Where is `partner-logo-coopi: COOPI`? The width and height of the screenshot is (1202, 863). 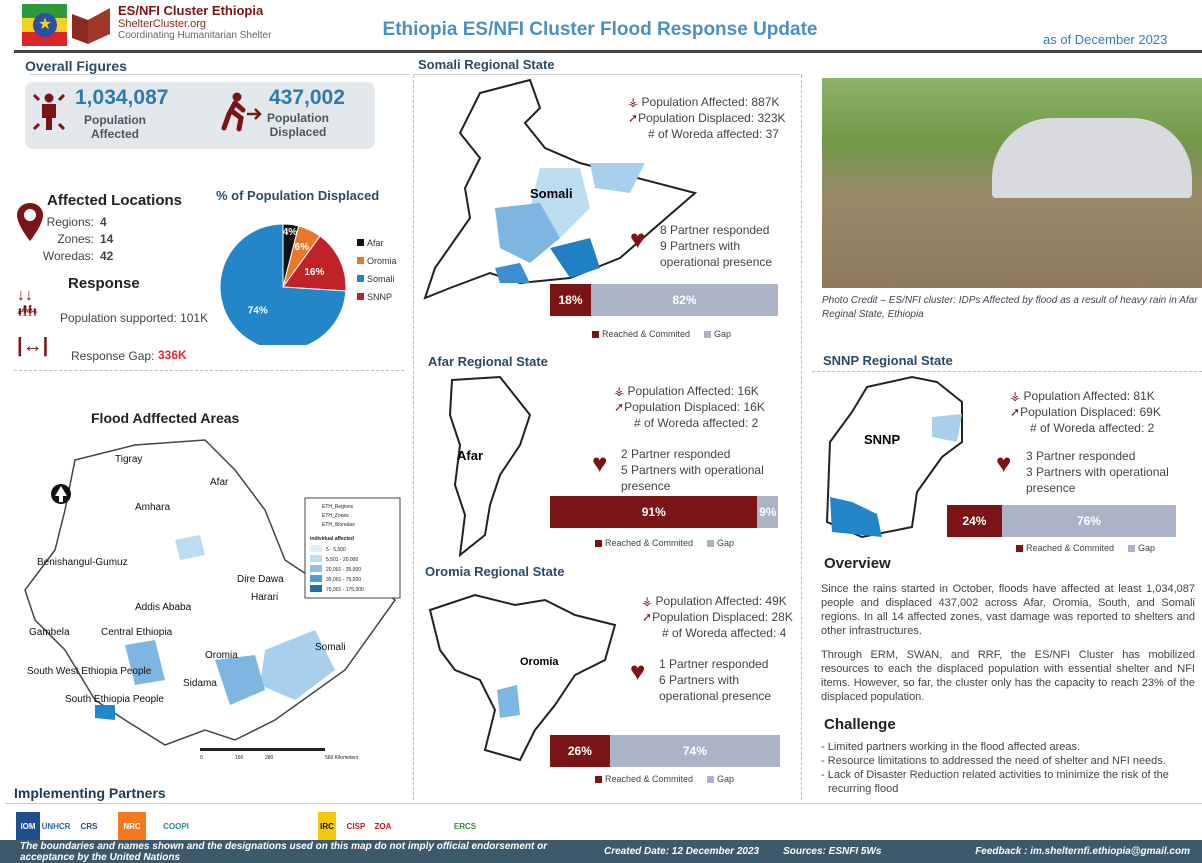
partner-logo-coopi: COOPI is located at coordinates (176, 826).